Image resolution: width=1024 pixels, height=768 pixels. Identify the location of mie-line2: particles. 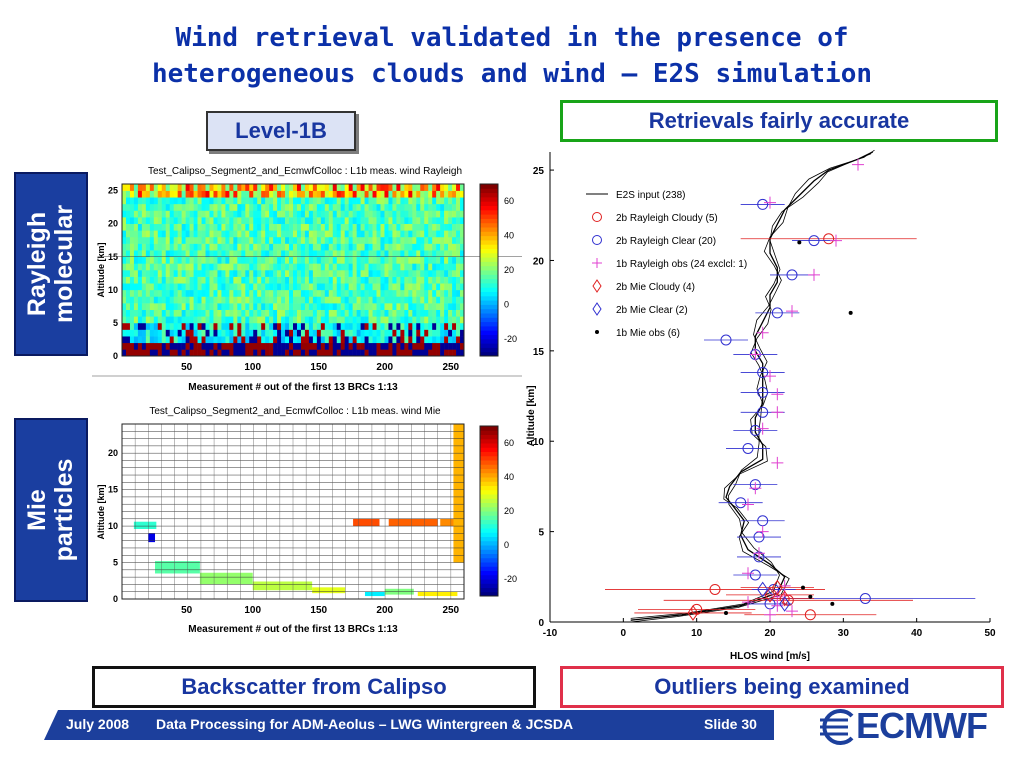
(64, 510).